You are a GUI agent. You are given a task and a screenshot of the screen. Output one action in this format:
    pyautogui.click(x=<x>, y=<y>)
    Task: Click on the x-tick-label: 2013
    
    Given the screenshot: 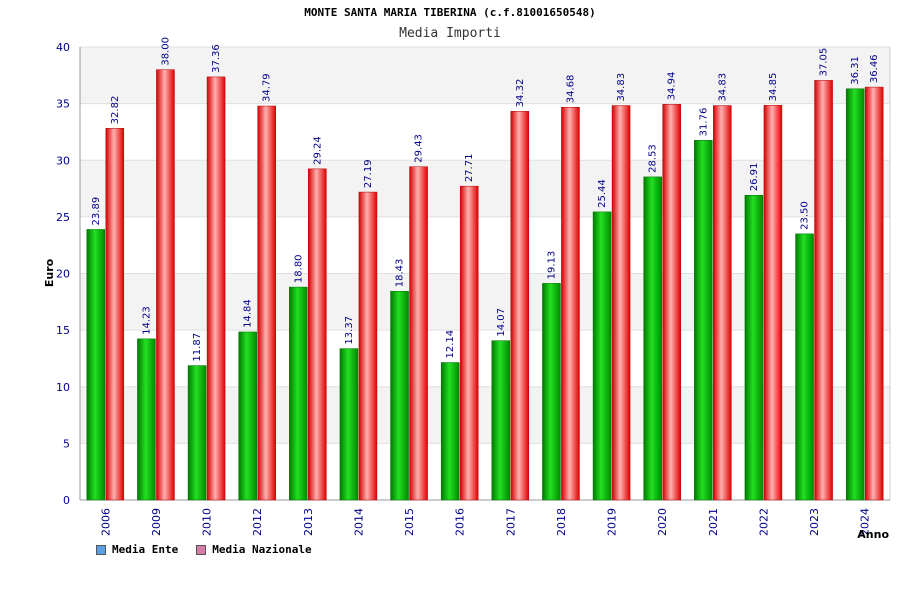 What is the action you would take?
    pyautogui.click(x=308, y=522)
    